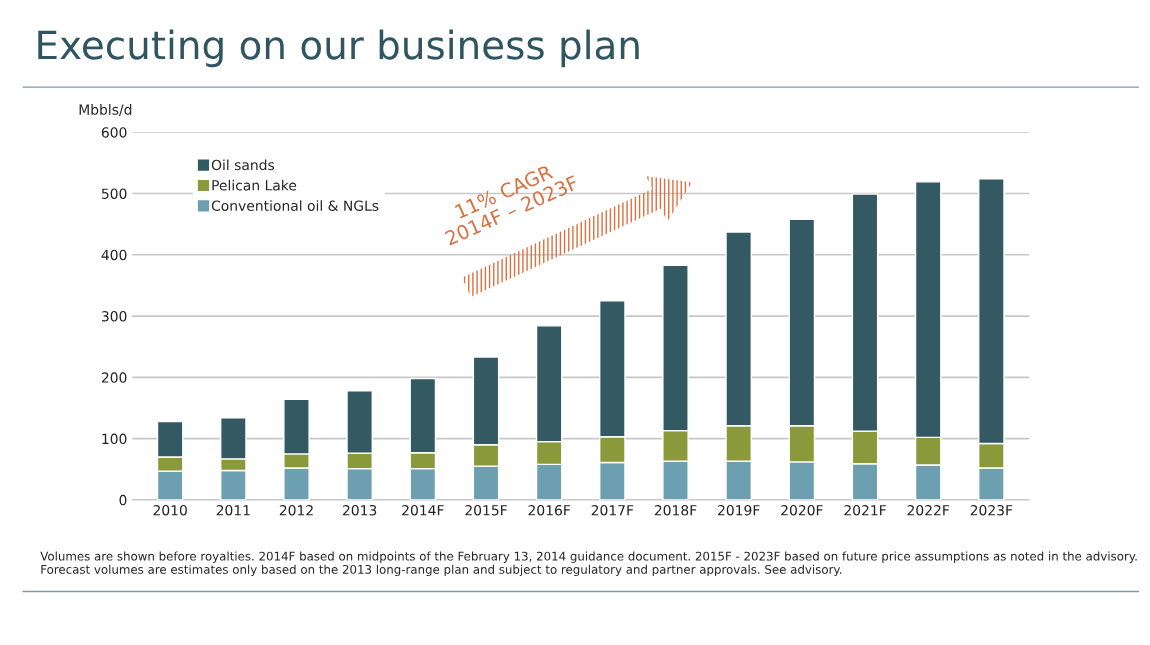  What do you see at coordinates (295, 205) in the screenshot?
I see `legend-label: Conventional oil & NGLs` at bounding box center [295, 205].